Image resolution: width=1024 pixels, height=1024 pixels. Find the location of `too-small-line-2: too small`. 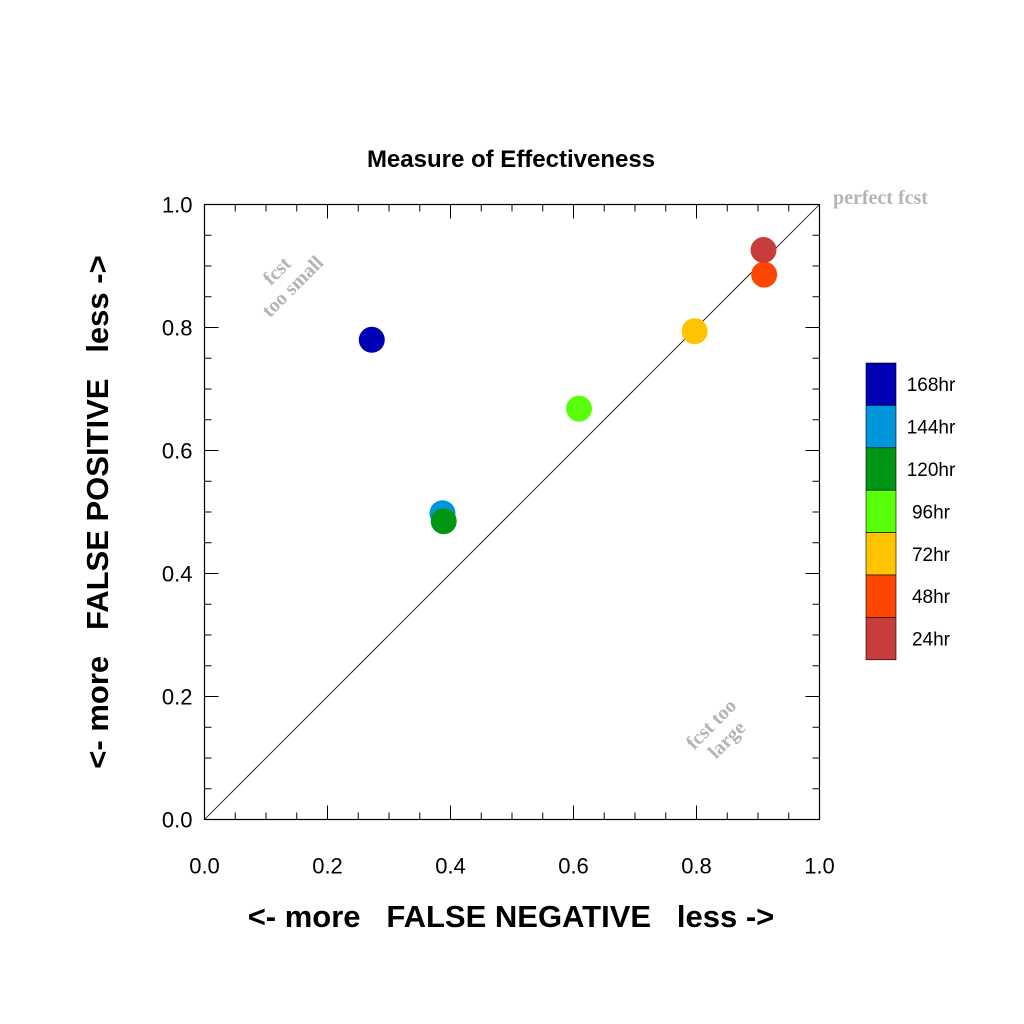

too-small-line-2: too small is located at coordinates (293, 286).